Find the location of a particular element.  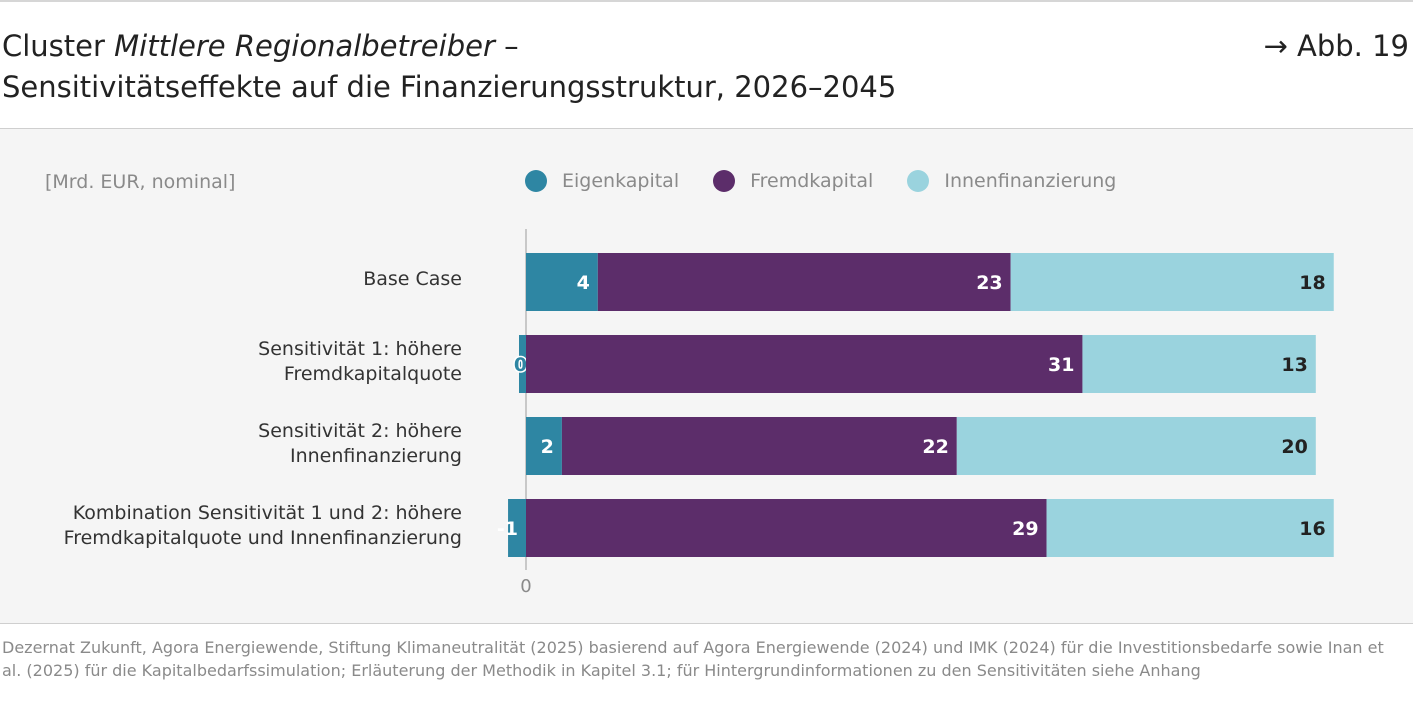

legend-item-eigenkapital: Eigenkapital is located at coordinates (602, 181).